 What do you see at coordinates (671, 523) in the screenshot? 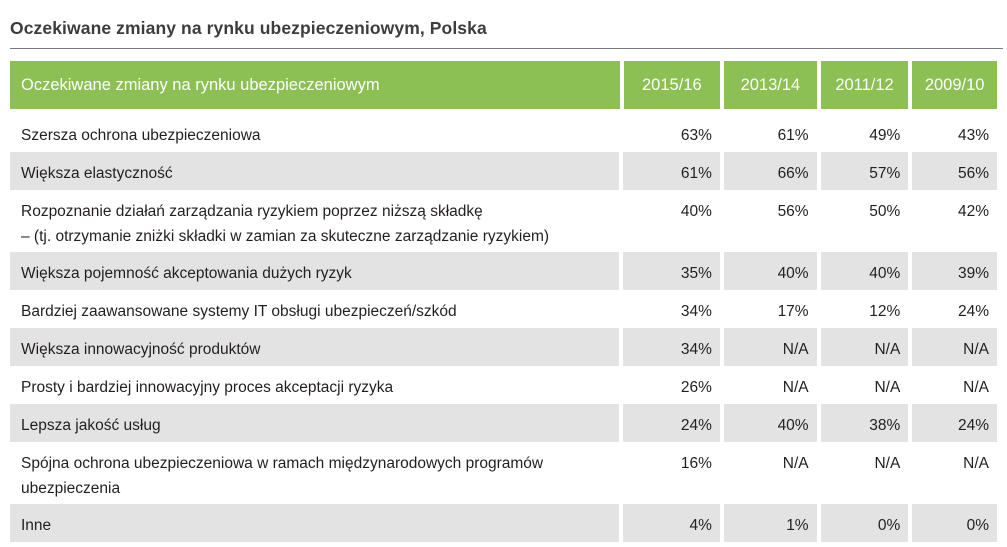
I see `row-value: 4%` at bounding box center [671, 523].